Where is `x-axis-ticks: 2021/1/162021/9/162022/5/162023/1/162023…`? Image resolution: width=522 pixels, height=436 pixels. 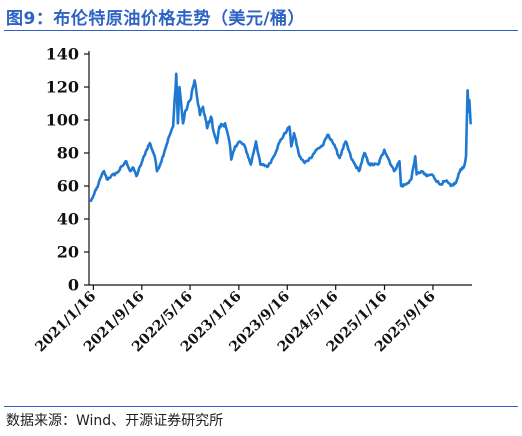 x-axis-ticks: 2021/1/162021/9/162022/5/162023/1/162023… is located at coordinates (235, 320).